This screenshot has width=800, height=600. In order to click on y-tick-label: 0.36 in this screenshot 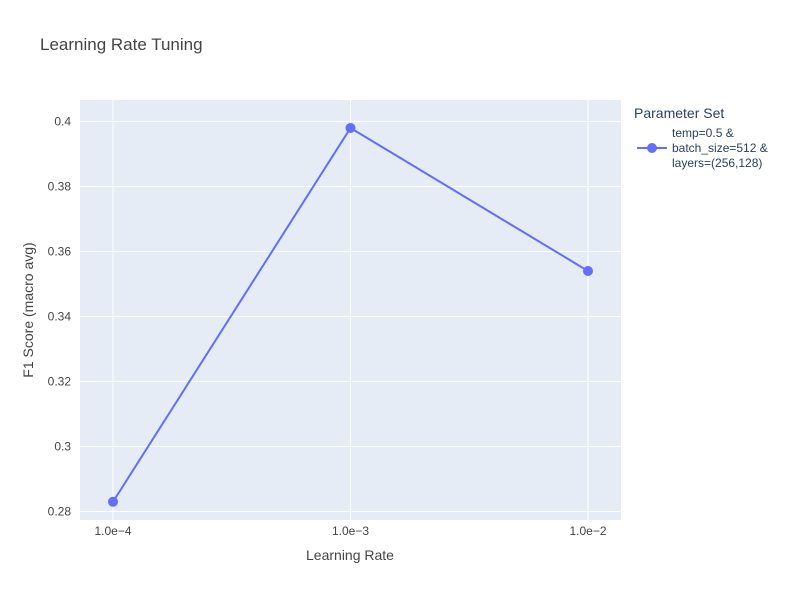, I will do `click(60, 251)`.